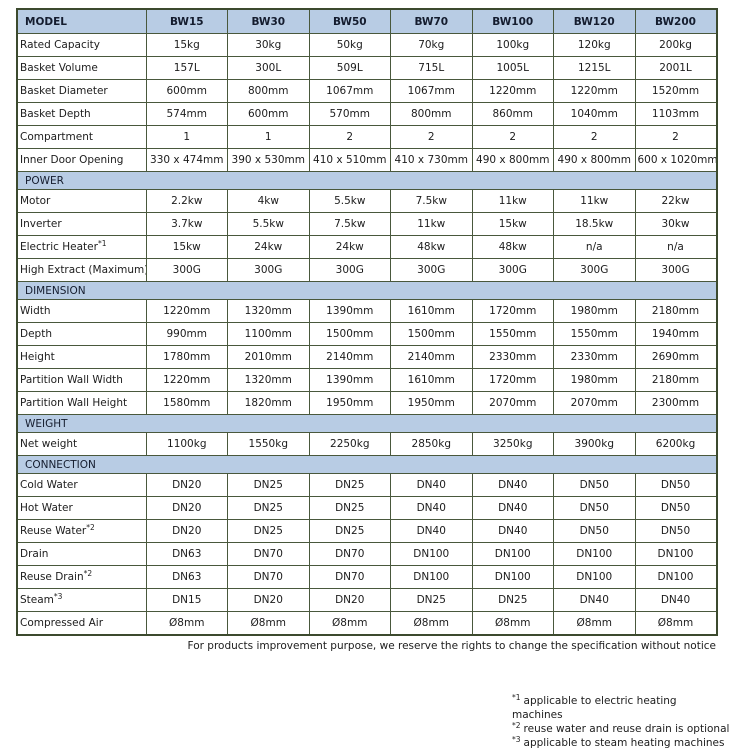  What do you see at coordinates (594, 311) in the screenshot?
I see `spec-value-cell: 1980mm` at bounding box center [594, 311].